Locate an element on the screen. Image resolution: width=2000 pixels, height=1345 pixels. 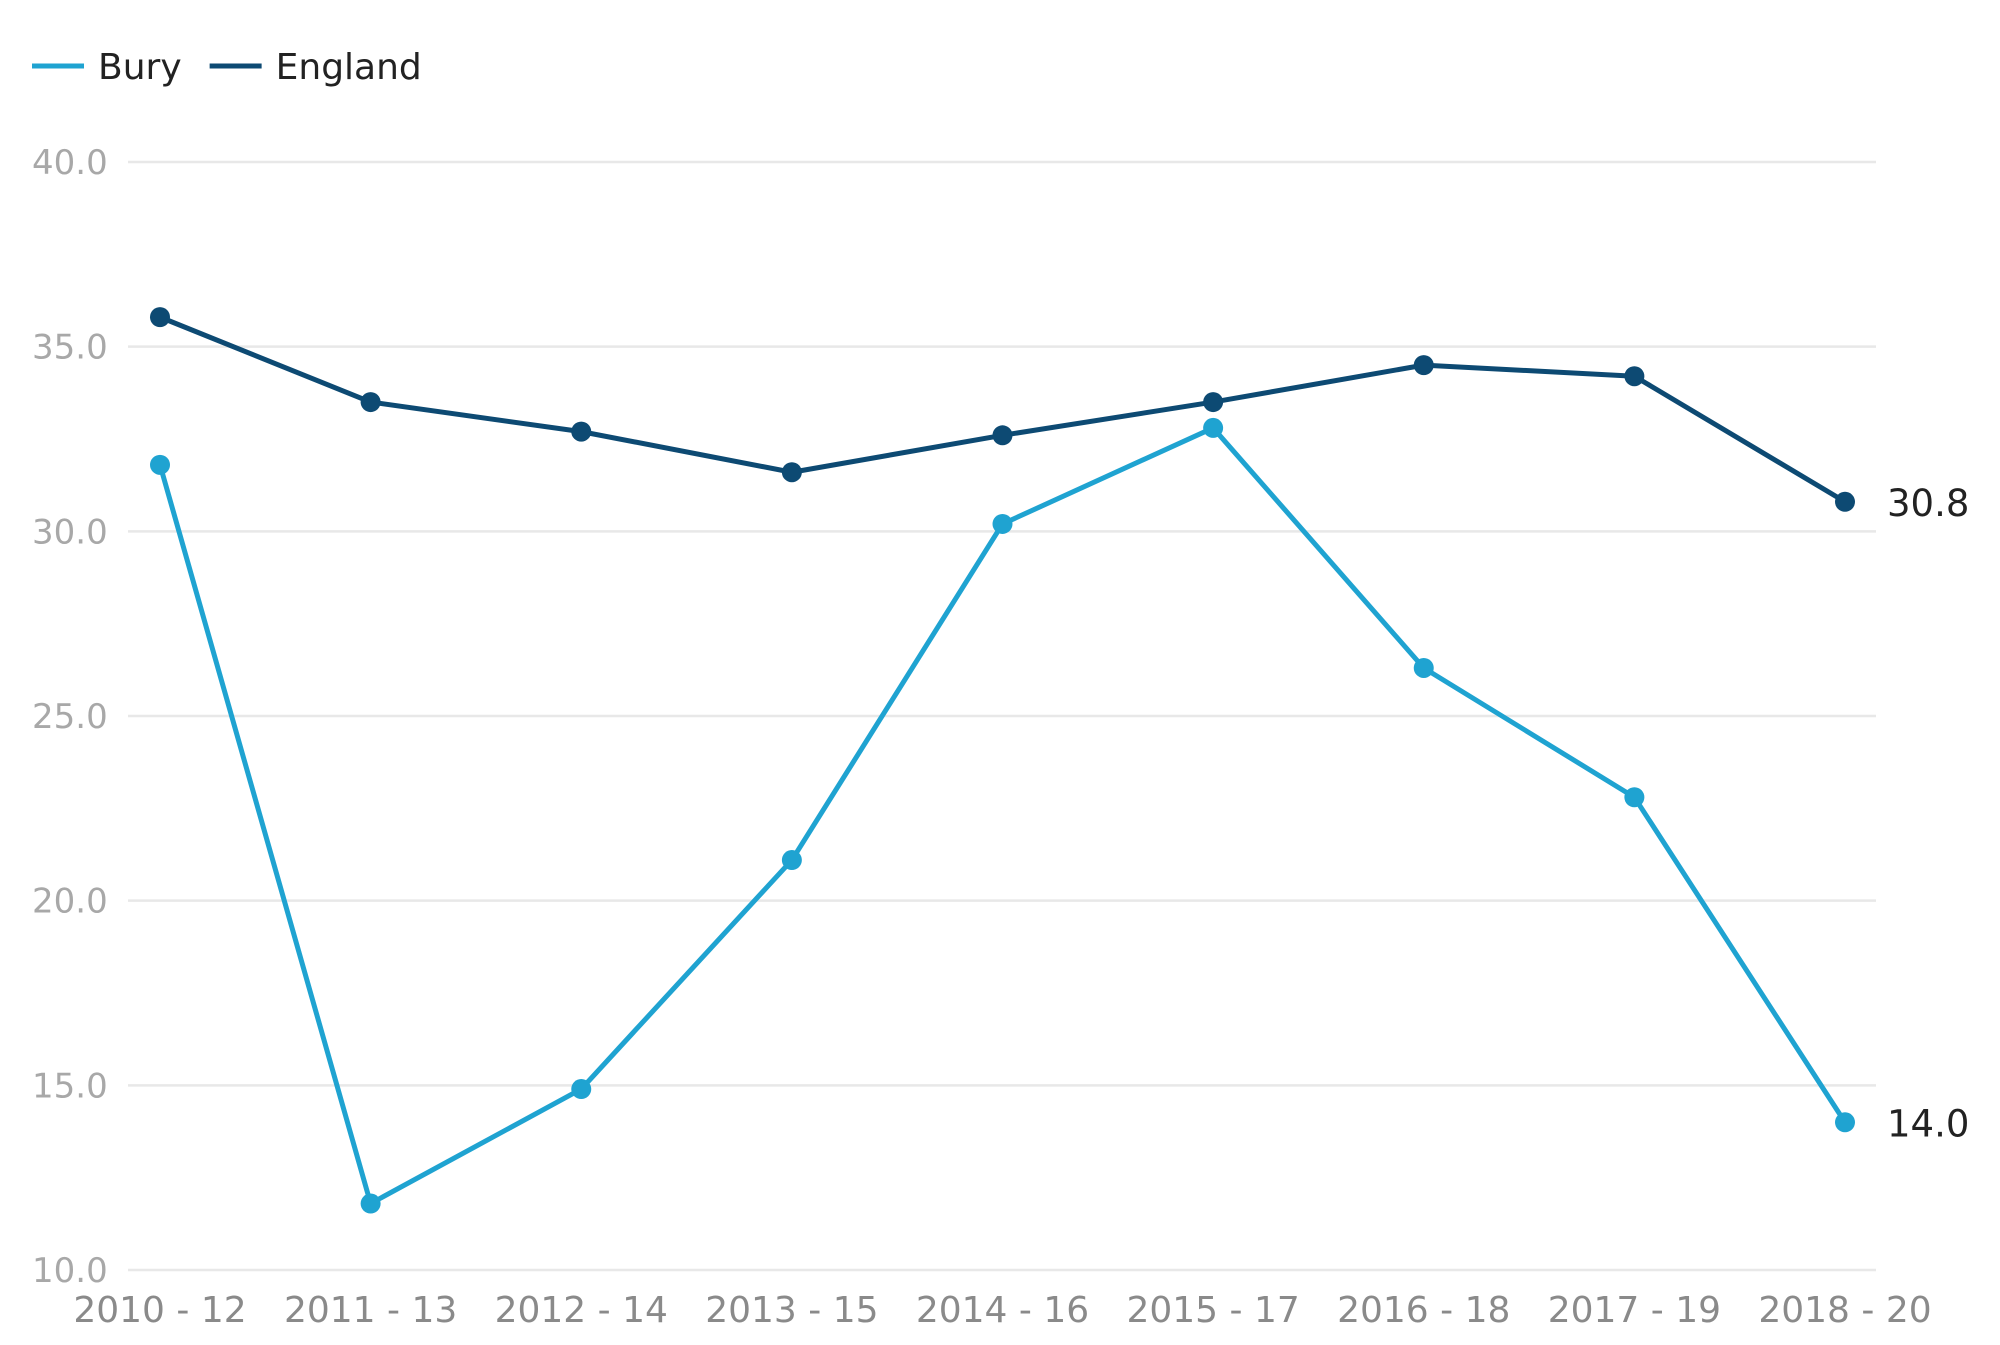
end-label-bury: 14.0 is located at coordinates (1928, 1123).